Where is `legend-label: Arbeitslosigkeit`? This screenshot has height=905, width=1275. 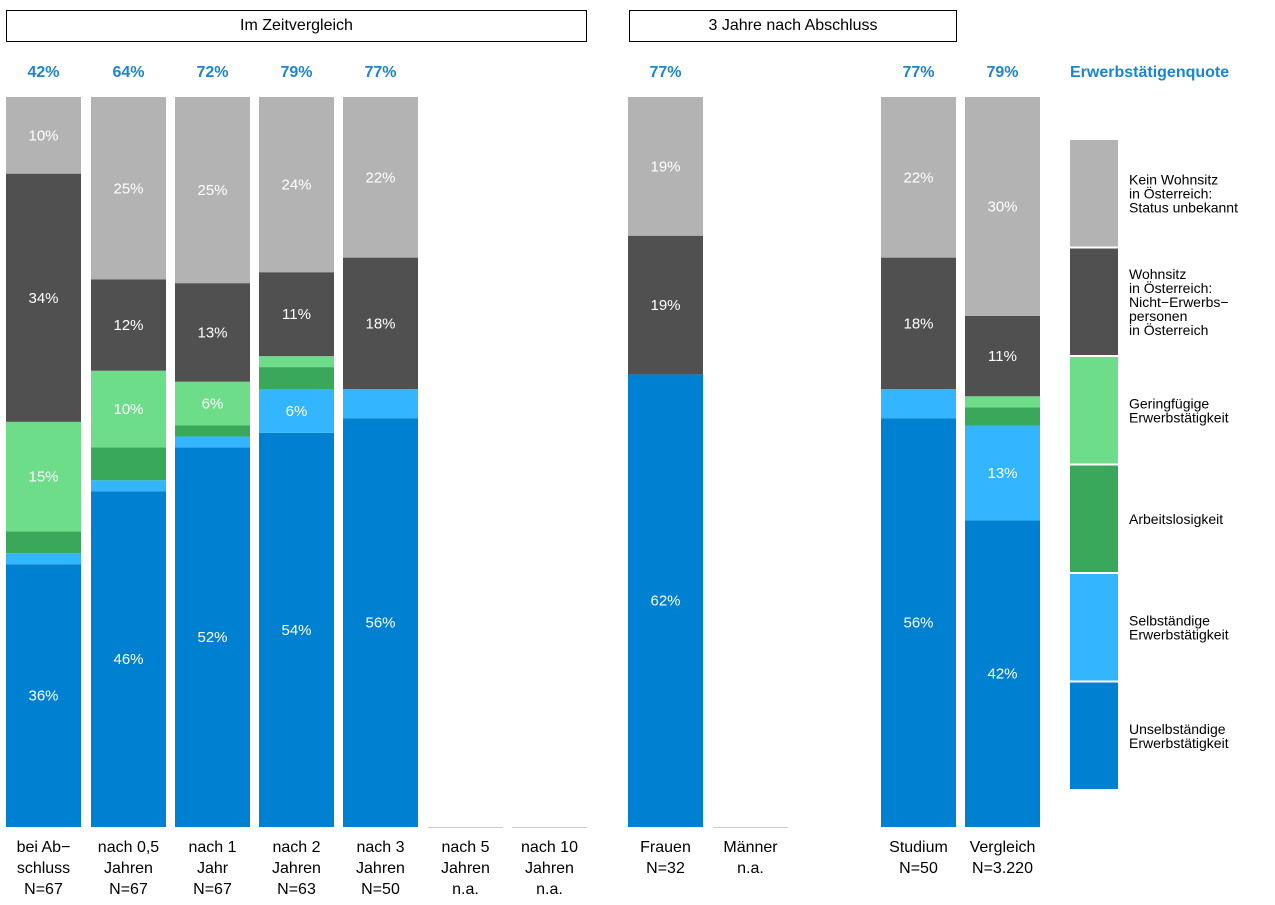
legend-label: Arbeitslosigkeit is located at coordinates (1176, 519).